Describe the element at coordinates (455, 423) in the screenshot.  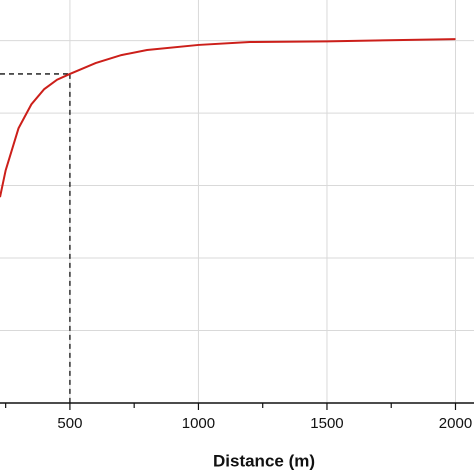
I see `x-tick-label: 2000` at that location.